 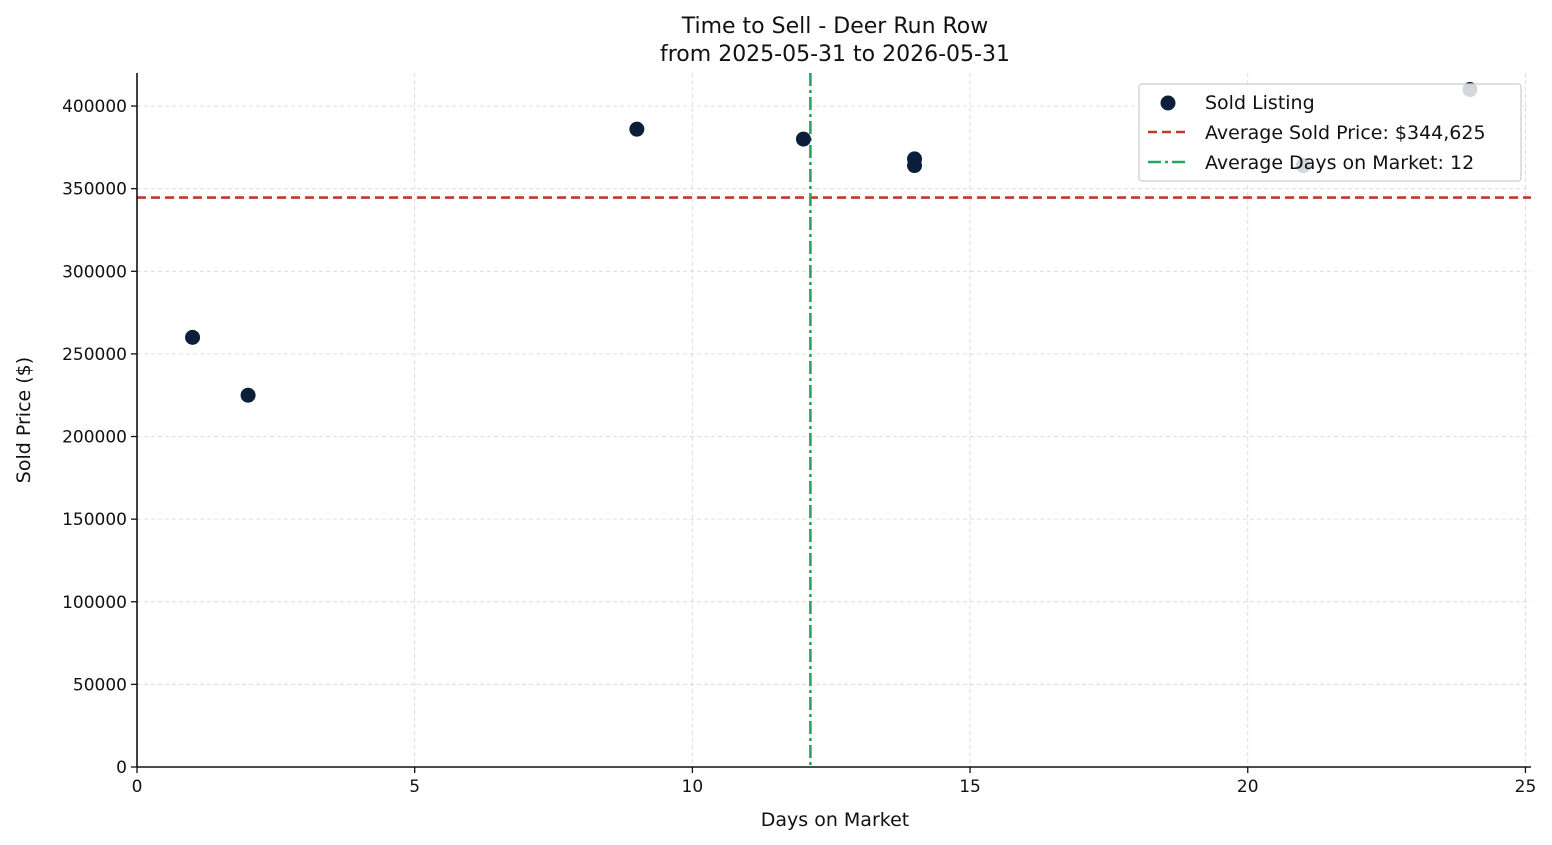 What do you see at coordinates (970, 787) in the screenshot?
I see `x-tick-label-3: 15` at bounding box center [970, 787].